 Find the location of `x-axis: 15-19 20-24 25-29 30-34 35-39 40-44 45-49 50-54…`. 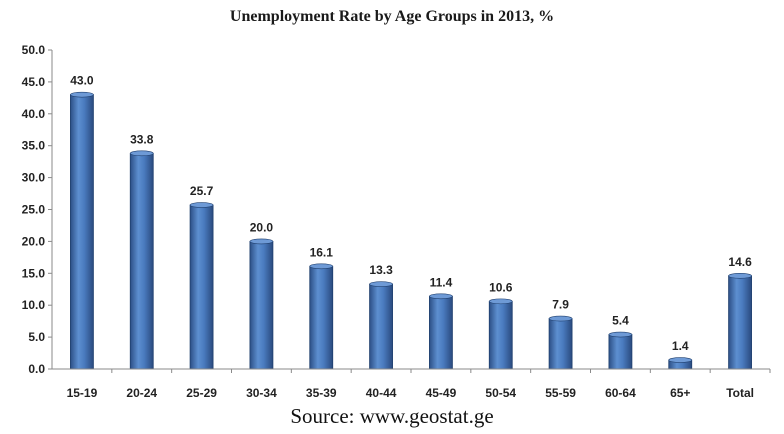

x-axis: 15-19 20-24 25-29 30-34 35-39 40-44 45-49 50-54… is located at coordinates (411, 384).